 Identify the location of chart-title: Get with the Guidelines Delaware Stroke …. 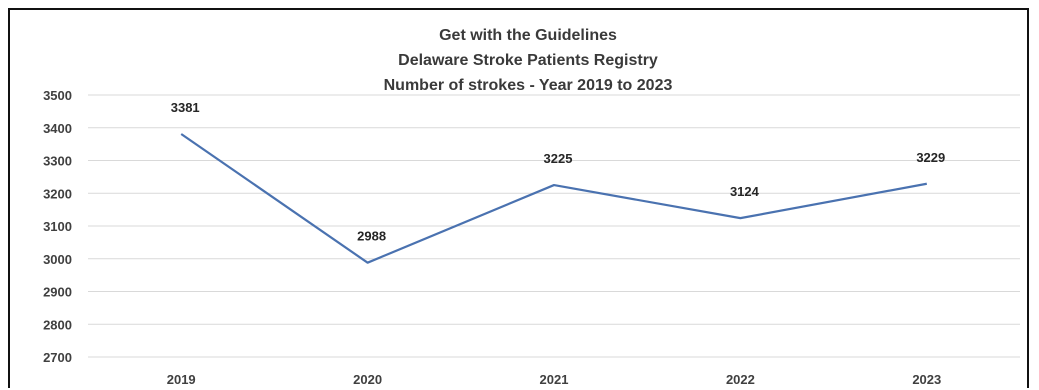
(528, 60).